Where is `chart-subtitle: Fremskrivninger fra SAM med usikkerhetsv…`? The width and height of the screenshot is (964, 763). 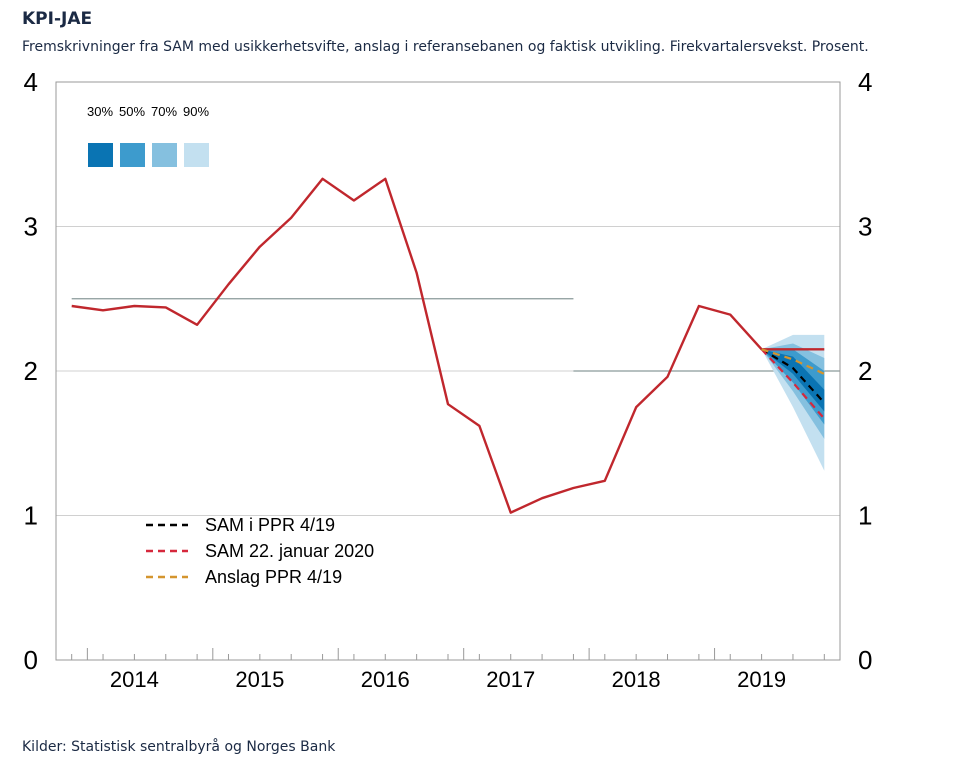
chart-subtitle: Fremskrivninger fra SAM med usikkerhetsv… is located at coordinates (445, 47).